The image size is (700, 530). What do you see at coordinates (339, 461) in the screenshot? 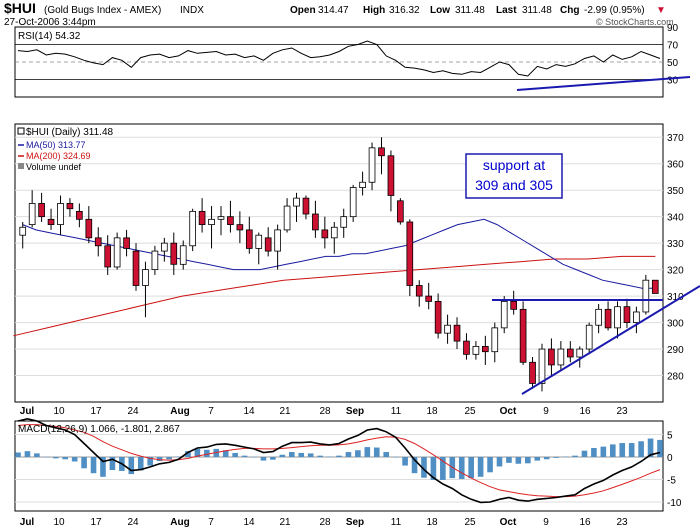
I see `macd-signal-line` at bounding box center [339, 461].